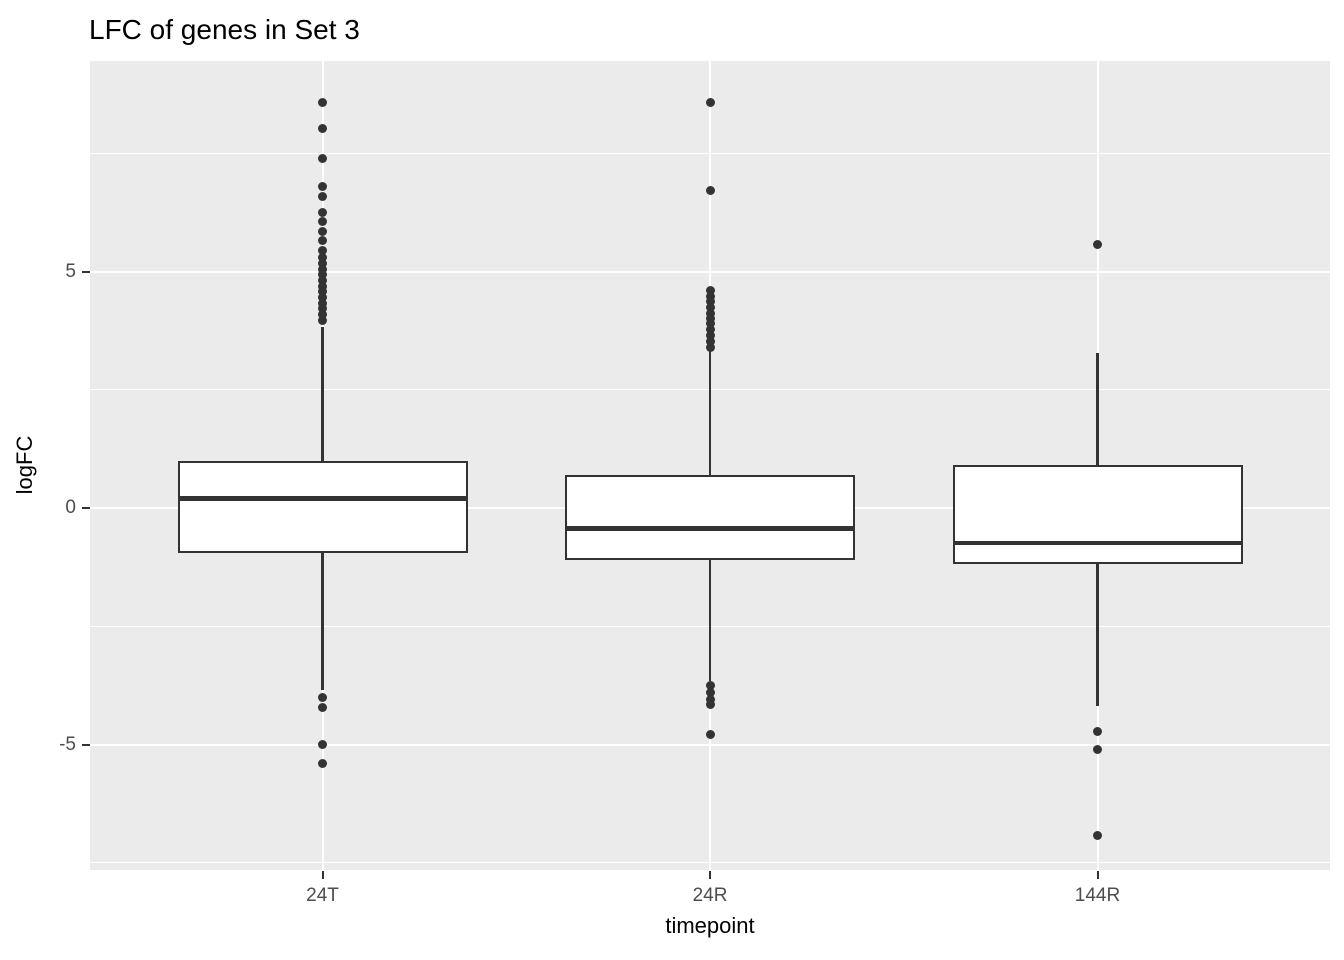 This screenshot has width=1344, height=960. What do you see at coordinates (710, 895) in the screenshot?
I see `x-tick-label: 24R` at bounding box center [710, 895].